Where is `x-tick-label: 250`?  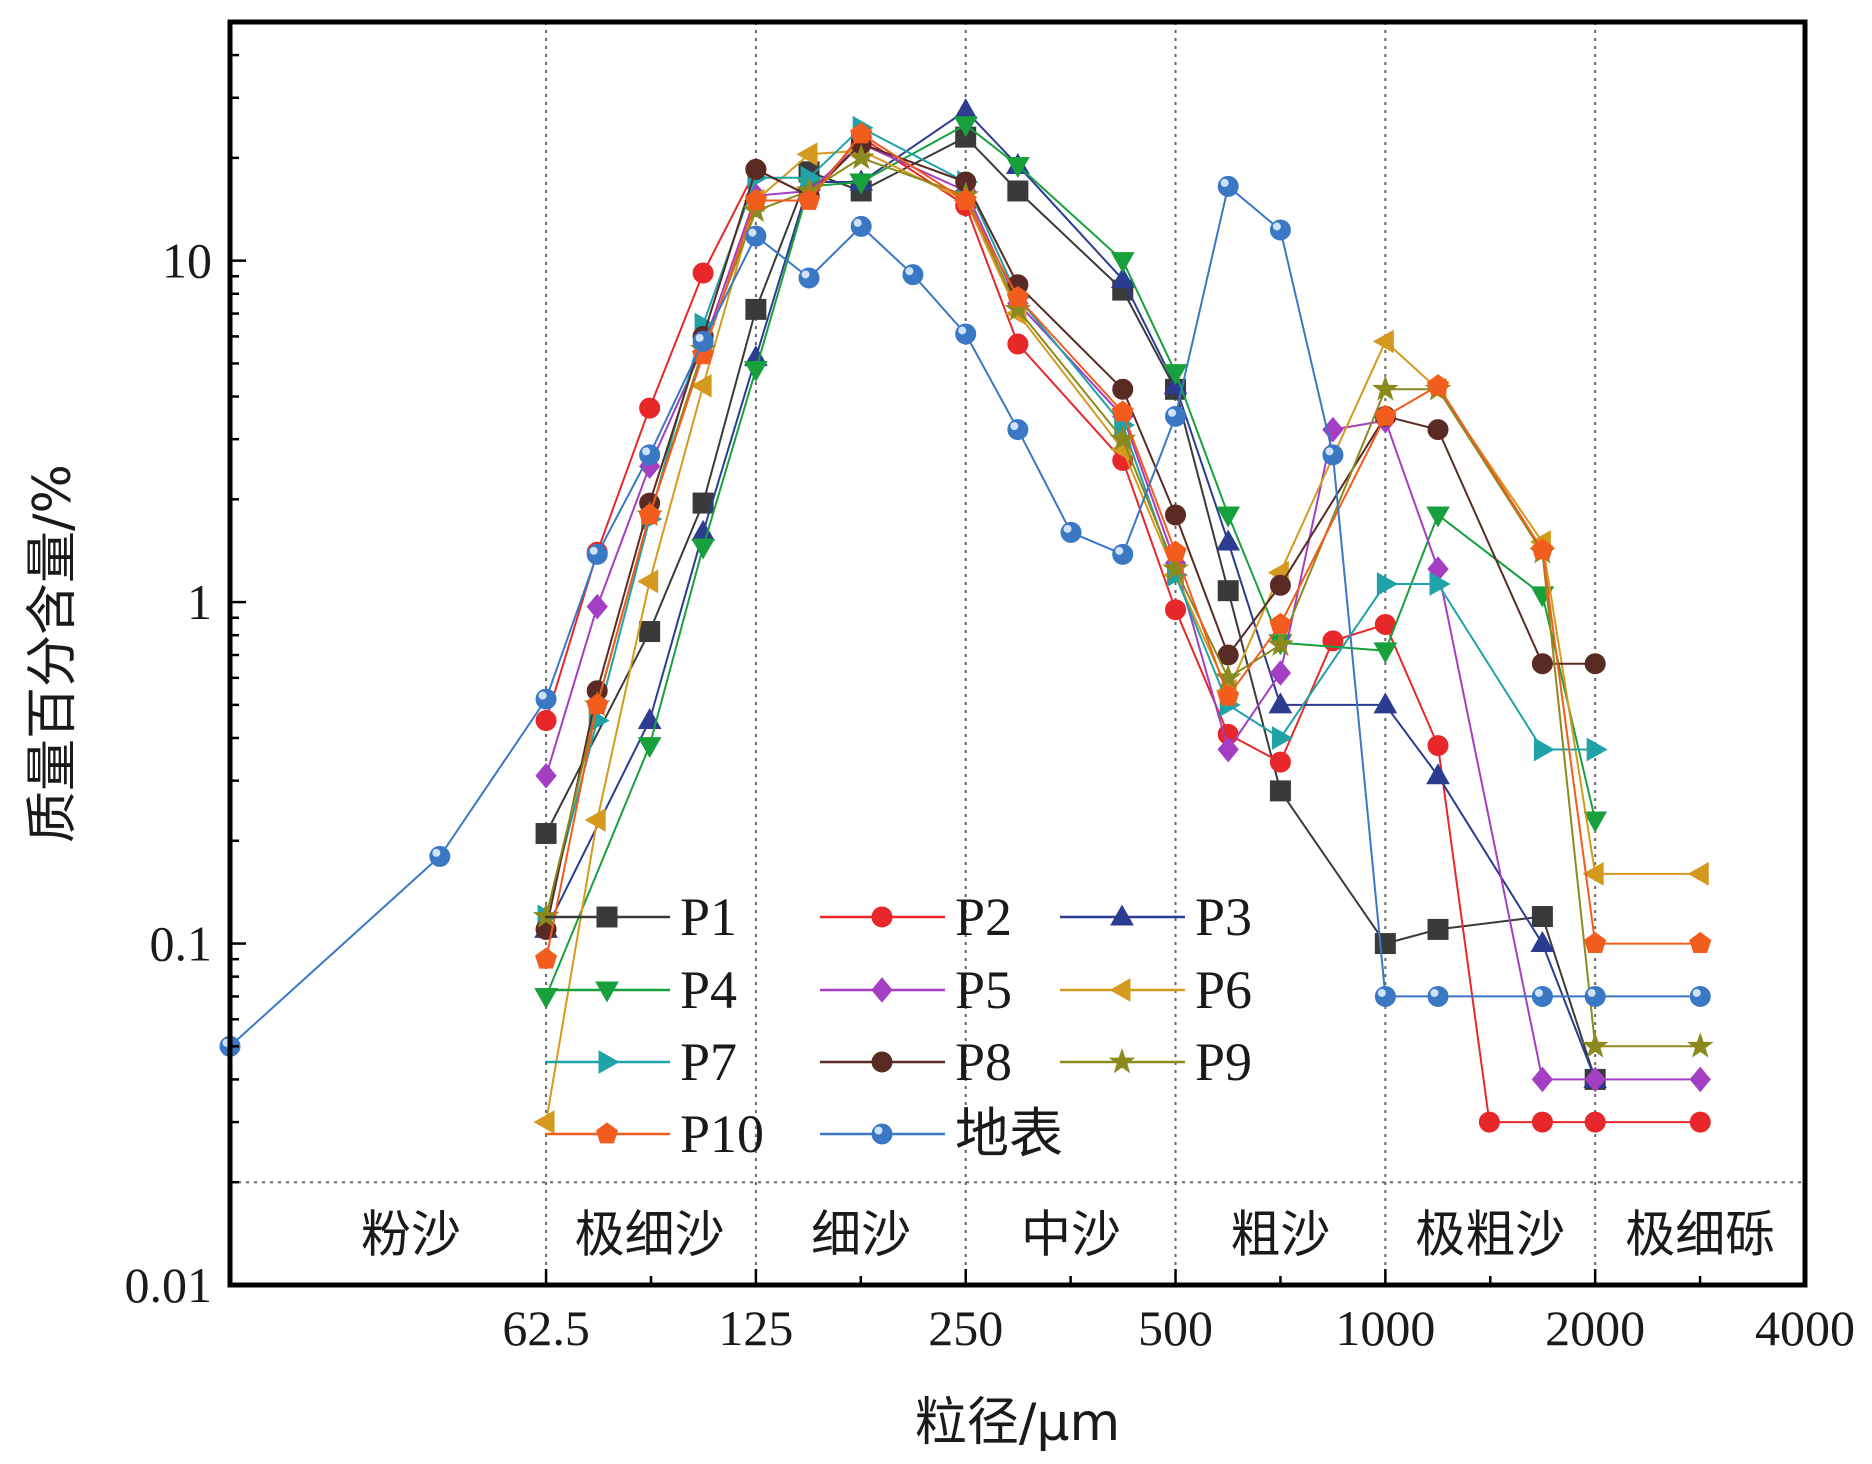
x-tick-label: 250 is located at coordinates (965, 1328).